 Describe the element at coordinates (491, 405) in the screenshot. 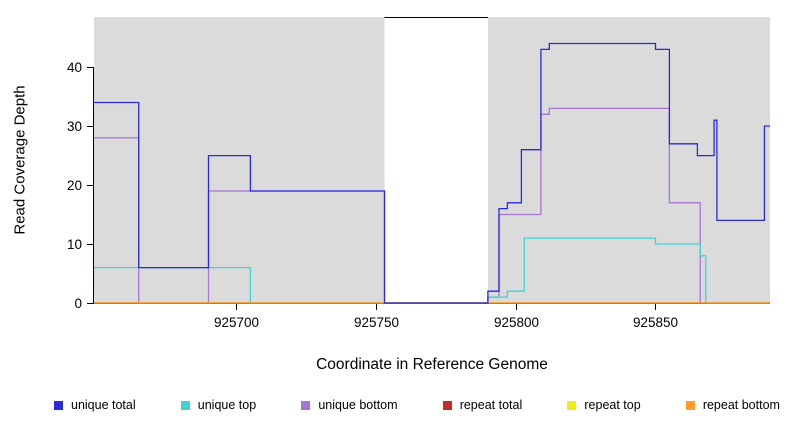

I see `legend-label: repeat total` at that location.